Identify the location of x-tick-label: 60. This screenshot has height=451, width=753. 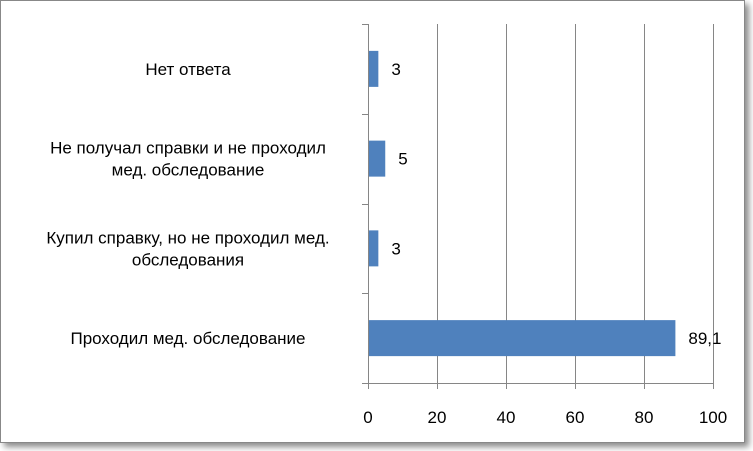
(575, 417).